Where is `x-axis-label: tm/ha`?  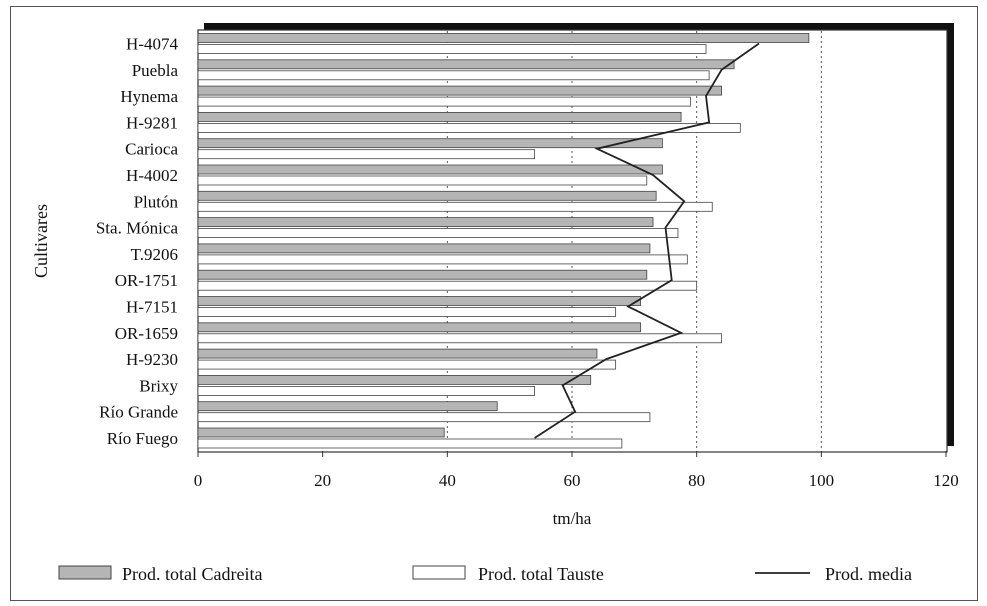 x-axis-label: tm/ha is located at coordinates (572, 518).